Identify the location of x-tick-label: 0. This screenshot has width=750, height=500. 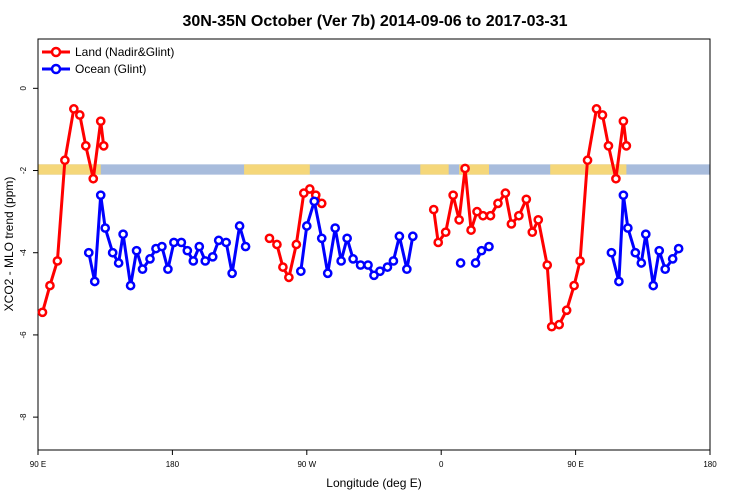
(441, 464).